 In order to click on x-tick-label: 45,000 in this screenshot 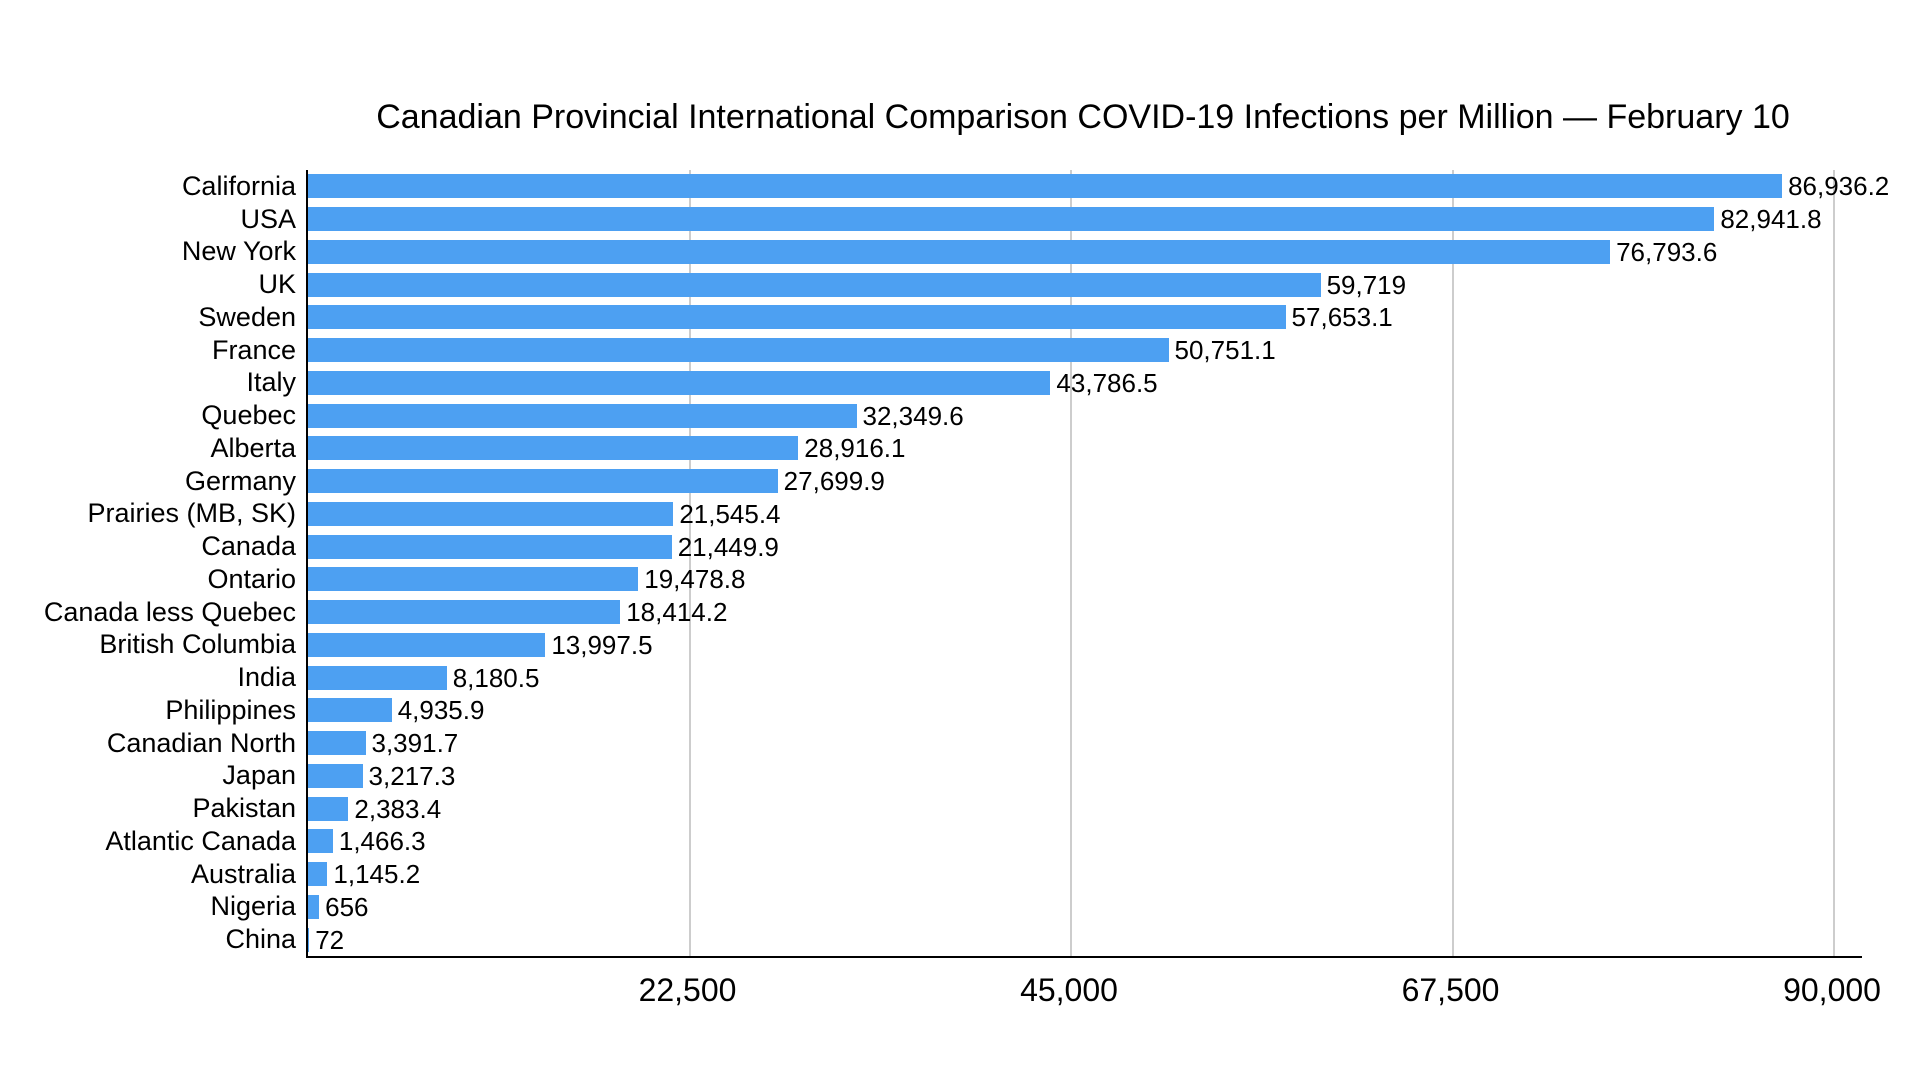, I will do `click(1069, 990)`.